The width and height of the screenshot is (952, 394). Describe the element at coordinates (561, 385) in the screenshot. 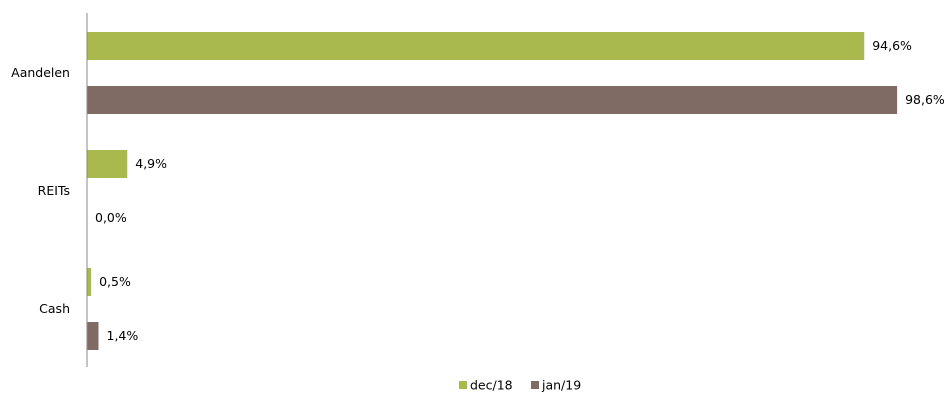

I see `legend-label-jan-19: jan/19` at that location.